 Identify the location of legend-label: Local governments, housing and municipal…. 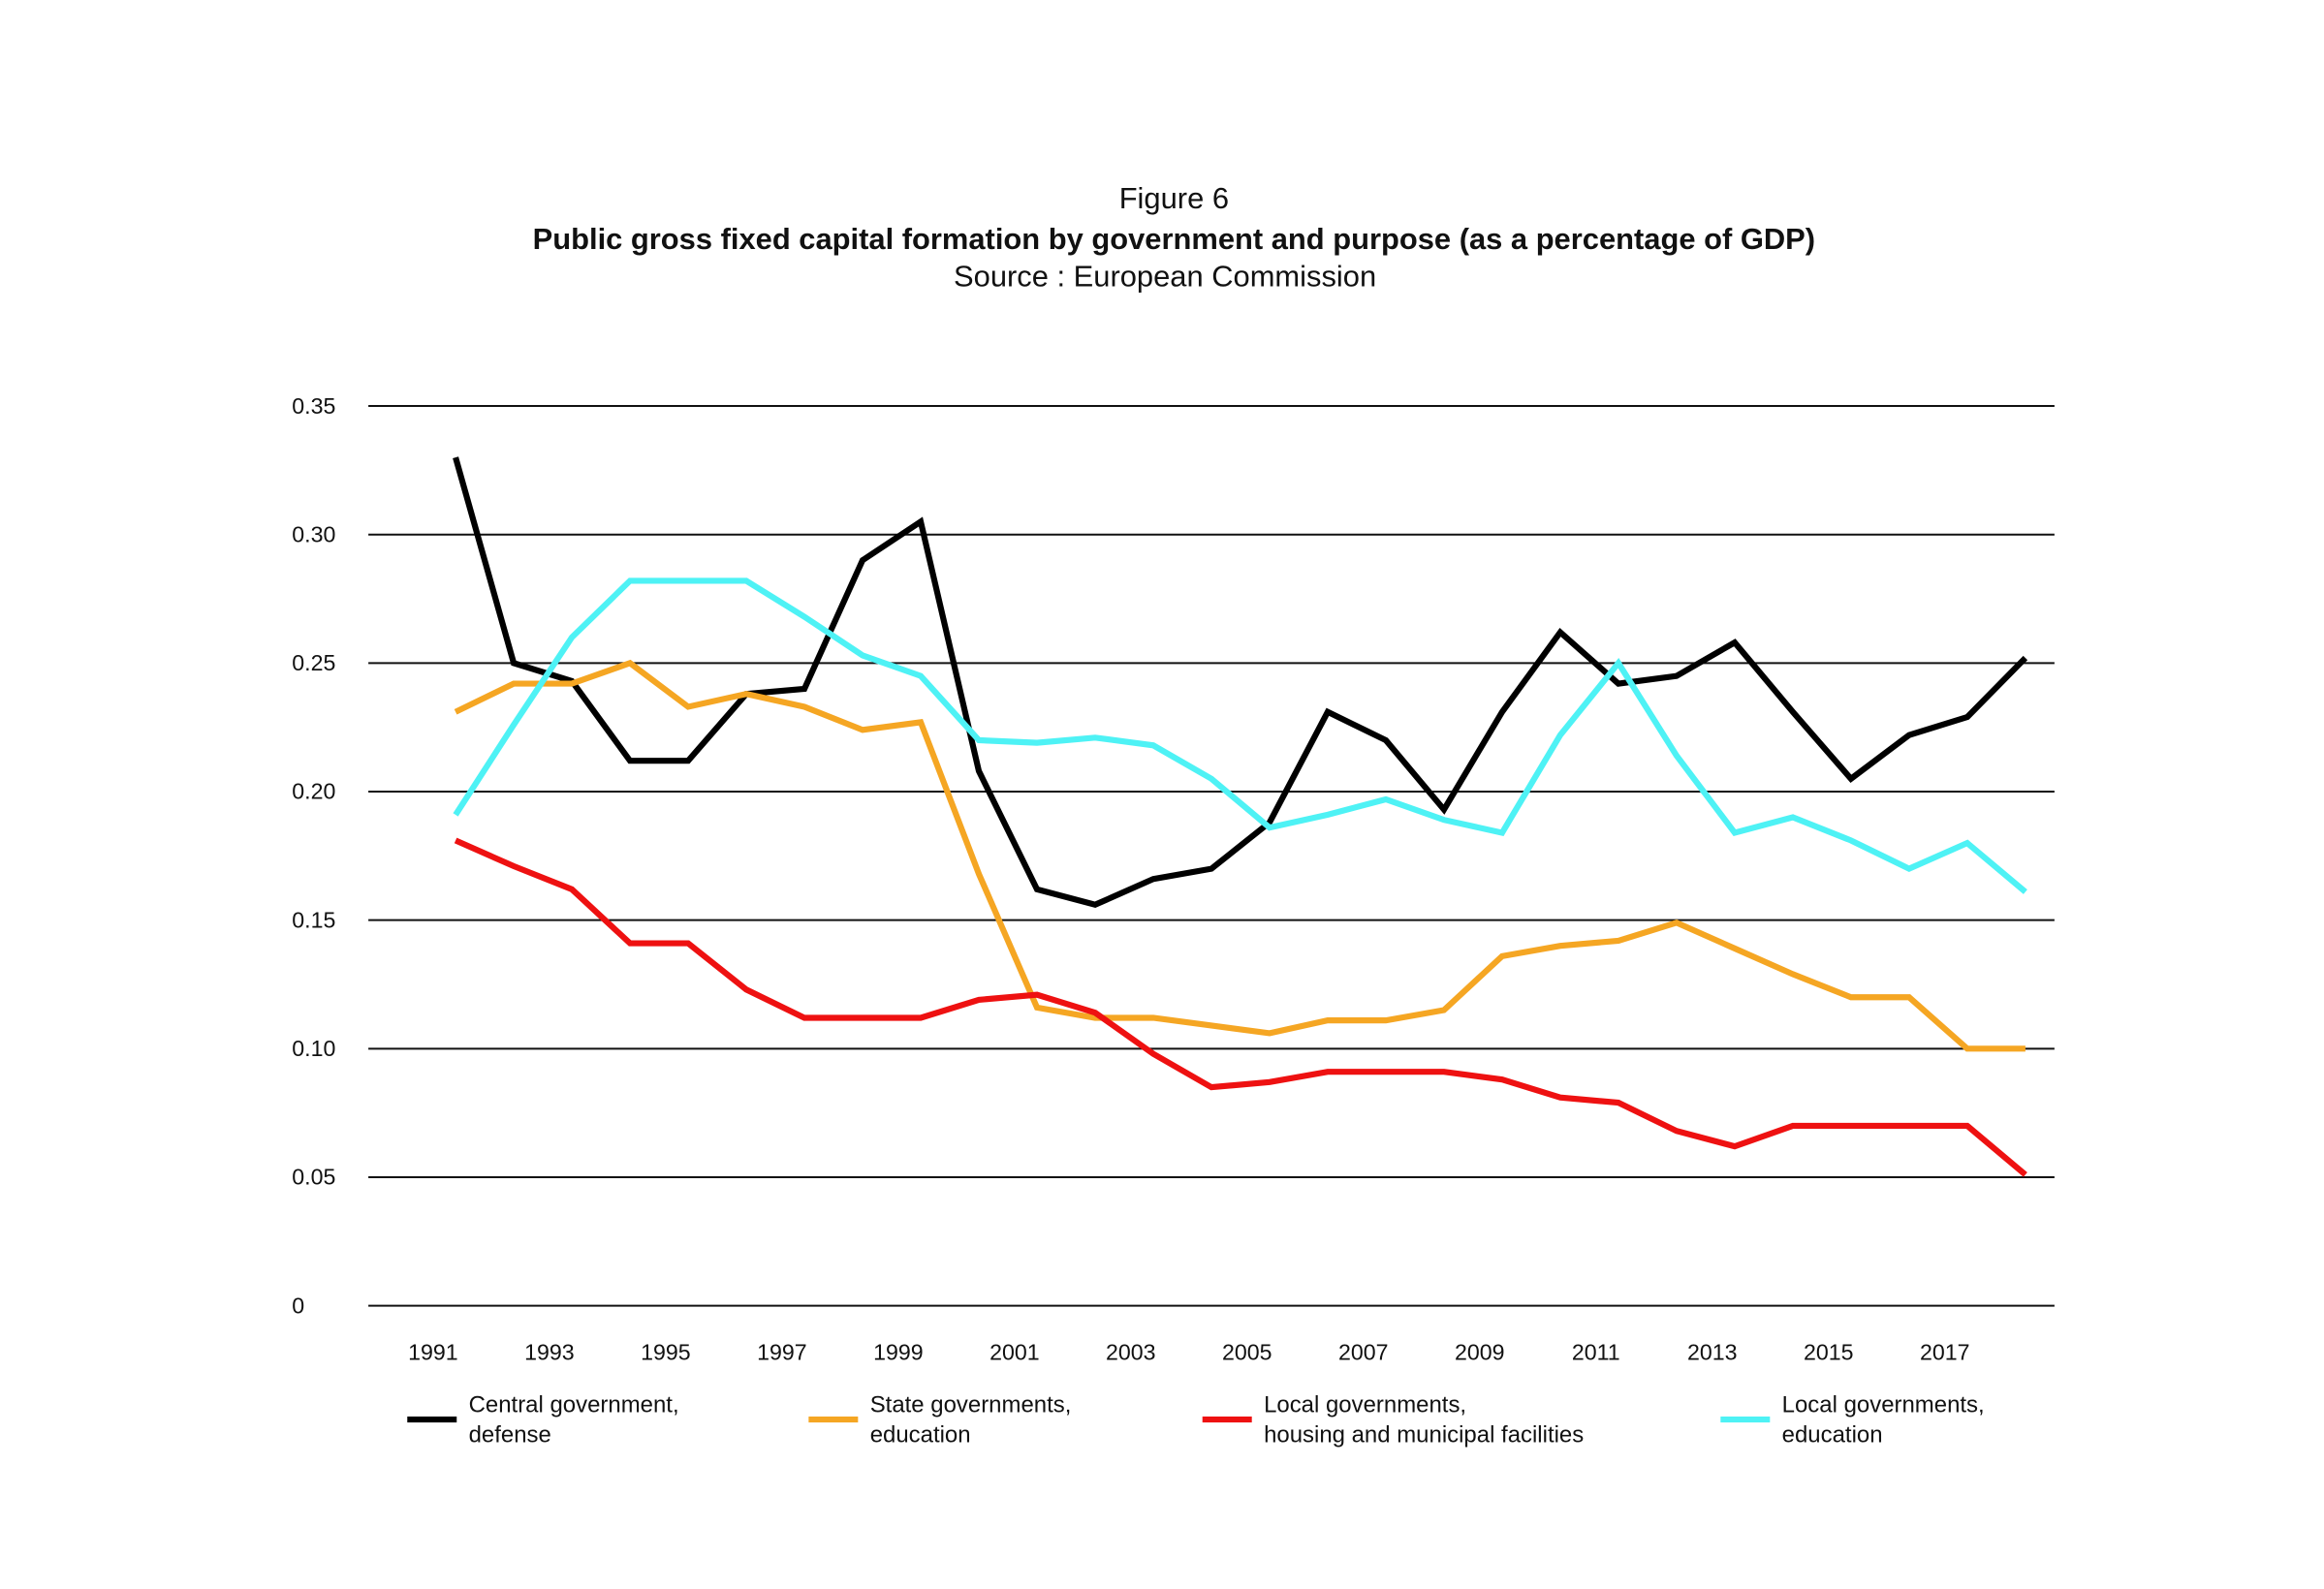
(1424, 1420).